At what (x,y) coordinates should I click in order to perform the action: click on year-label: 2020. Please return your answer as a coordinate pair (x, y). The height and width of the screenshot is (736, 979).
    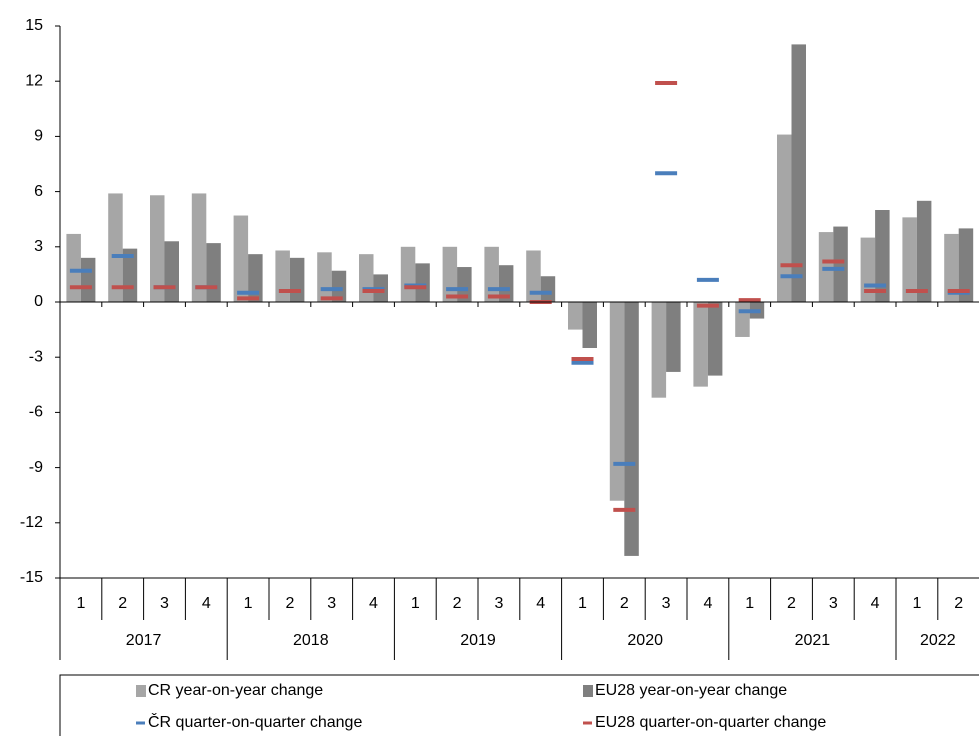
    Looking at the image, I should click on (645, 640).